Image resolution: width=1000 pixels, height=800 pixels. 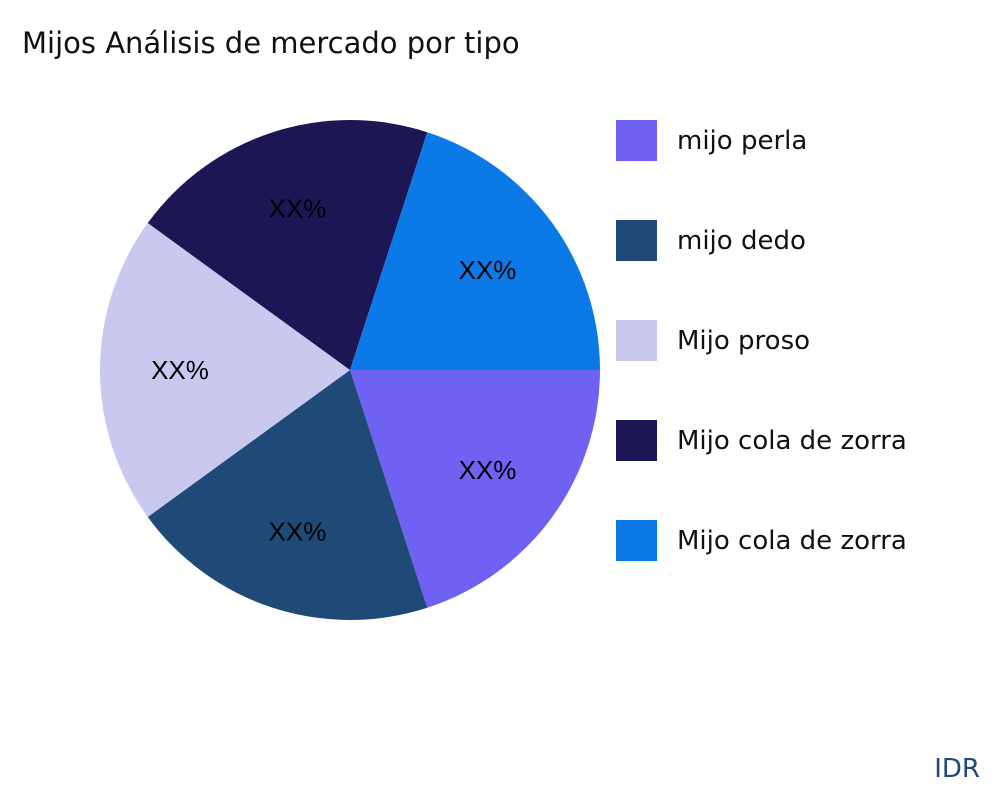 I want to click on legend-label: Mijo proso, so click(x=744, y=340).